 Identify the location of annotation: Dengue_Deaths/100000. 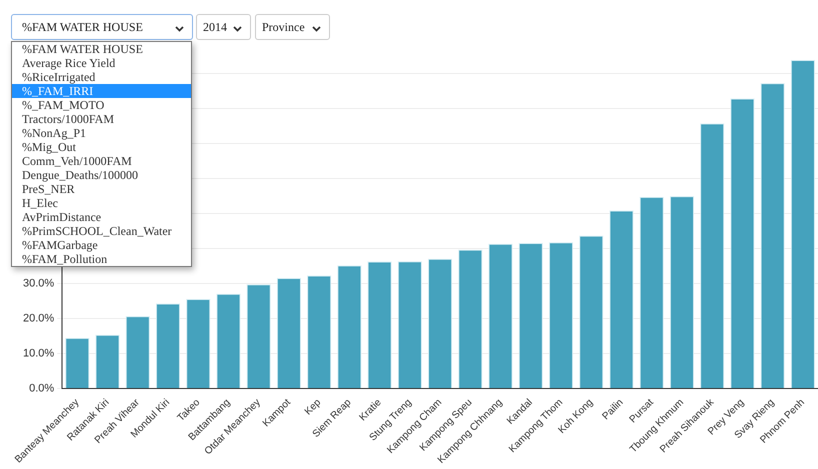
(80, 175).